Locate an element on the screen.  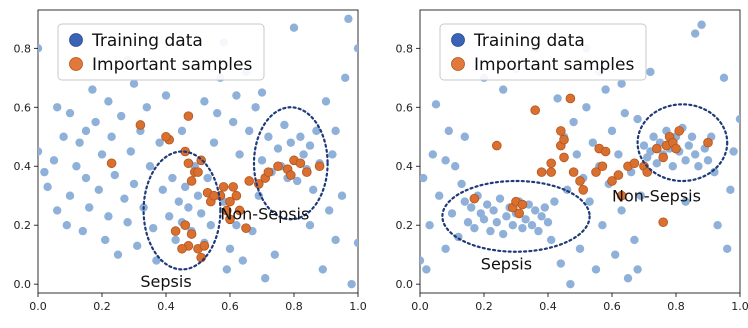
important-samples-series is located at coordinates (215, 187).